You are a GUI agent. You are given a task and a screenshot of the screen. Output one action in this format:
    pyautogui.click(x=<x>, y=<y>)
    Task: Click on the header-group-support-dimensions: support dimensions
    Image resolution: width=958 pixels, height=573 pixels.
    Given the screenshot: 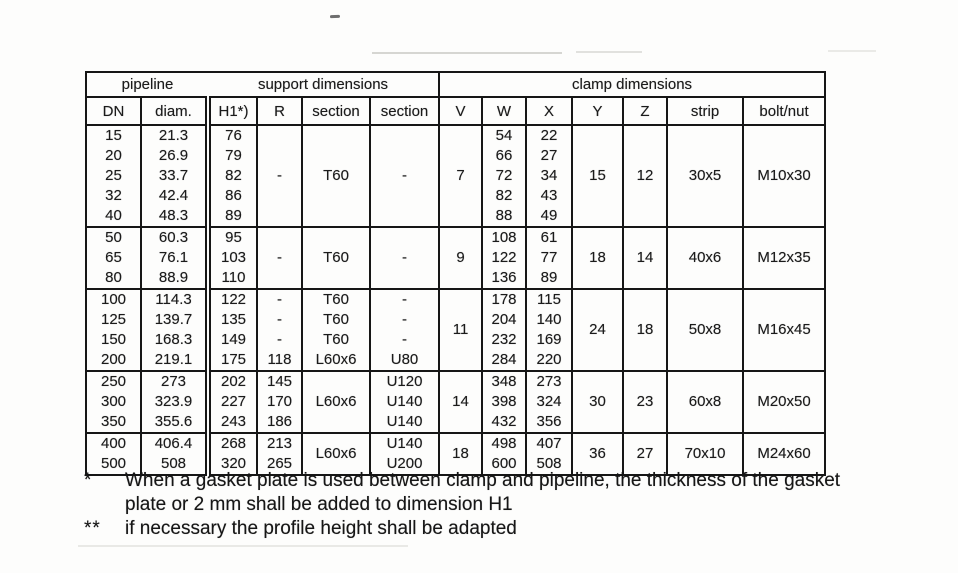 What is the action you would take?
    pyautogui.click(x=323, y=84)
    